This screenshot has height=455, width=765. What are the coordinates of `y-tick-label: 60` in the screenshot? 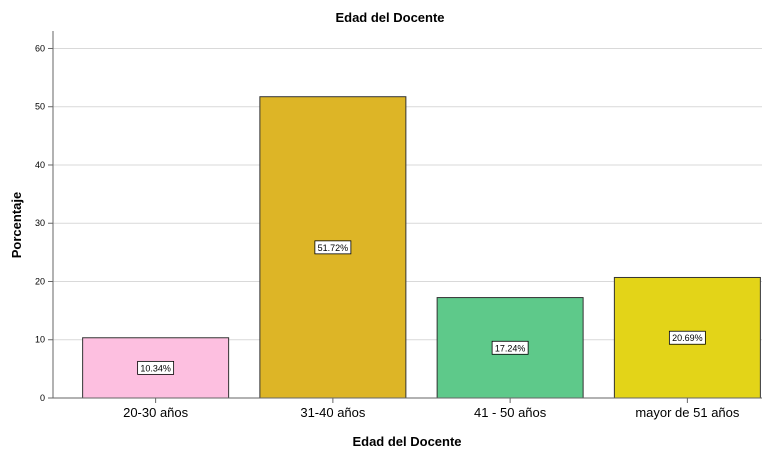 It's located at (40, 48).